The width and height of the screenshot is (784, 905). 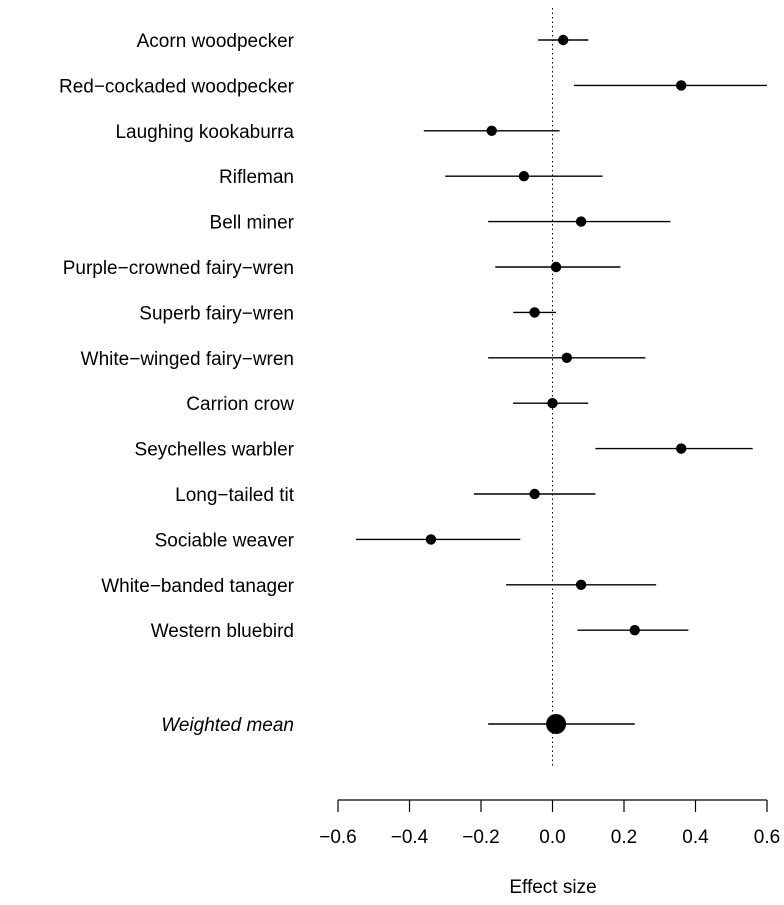 I want to click on species-row: White−winged fairy−wren, so click(x=363, y=359).